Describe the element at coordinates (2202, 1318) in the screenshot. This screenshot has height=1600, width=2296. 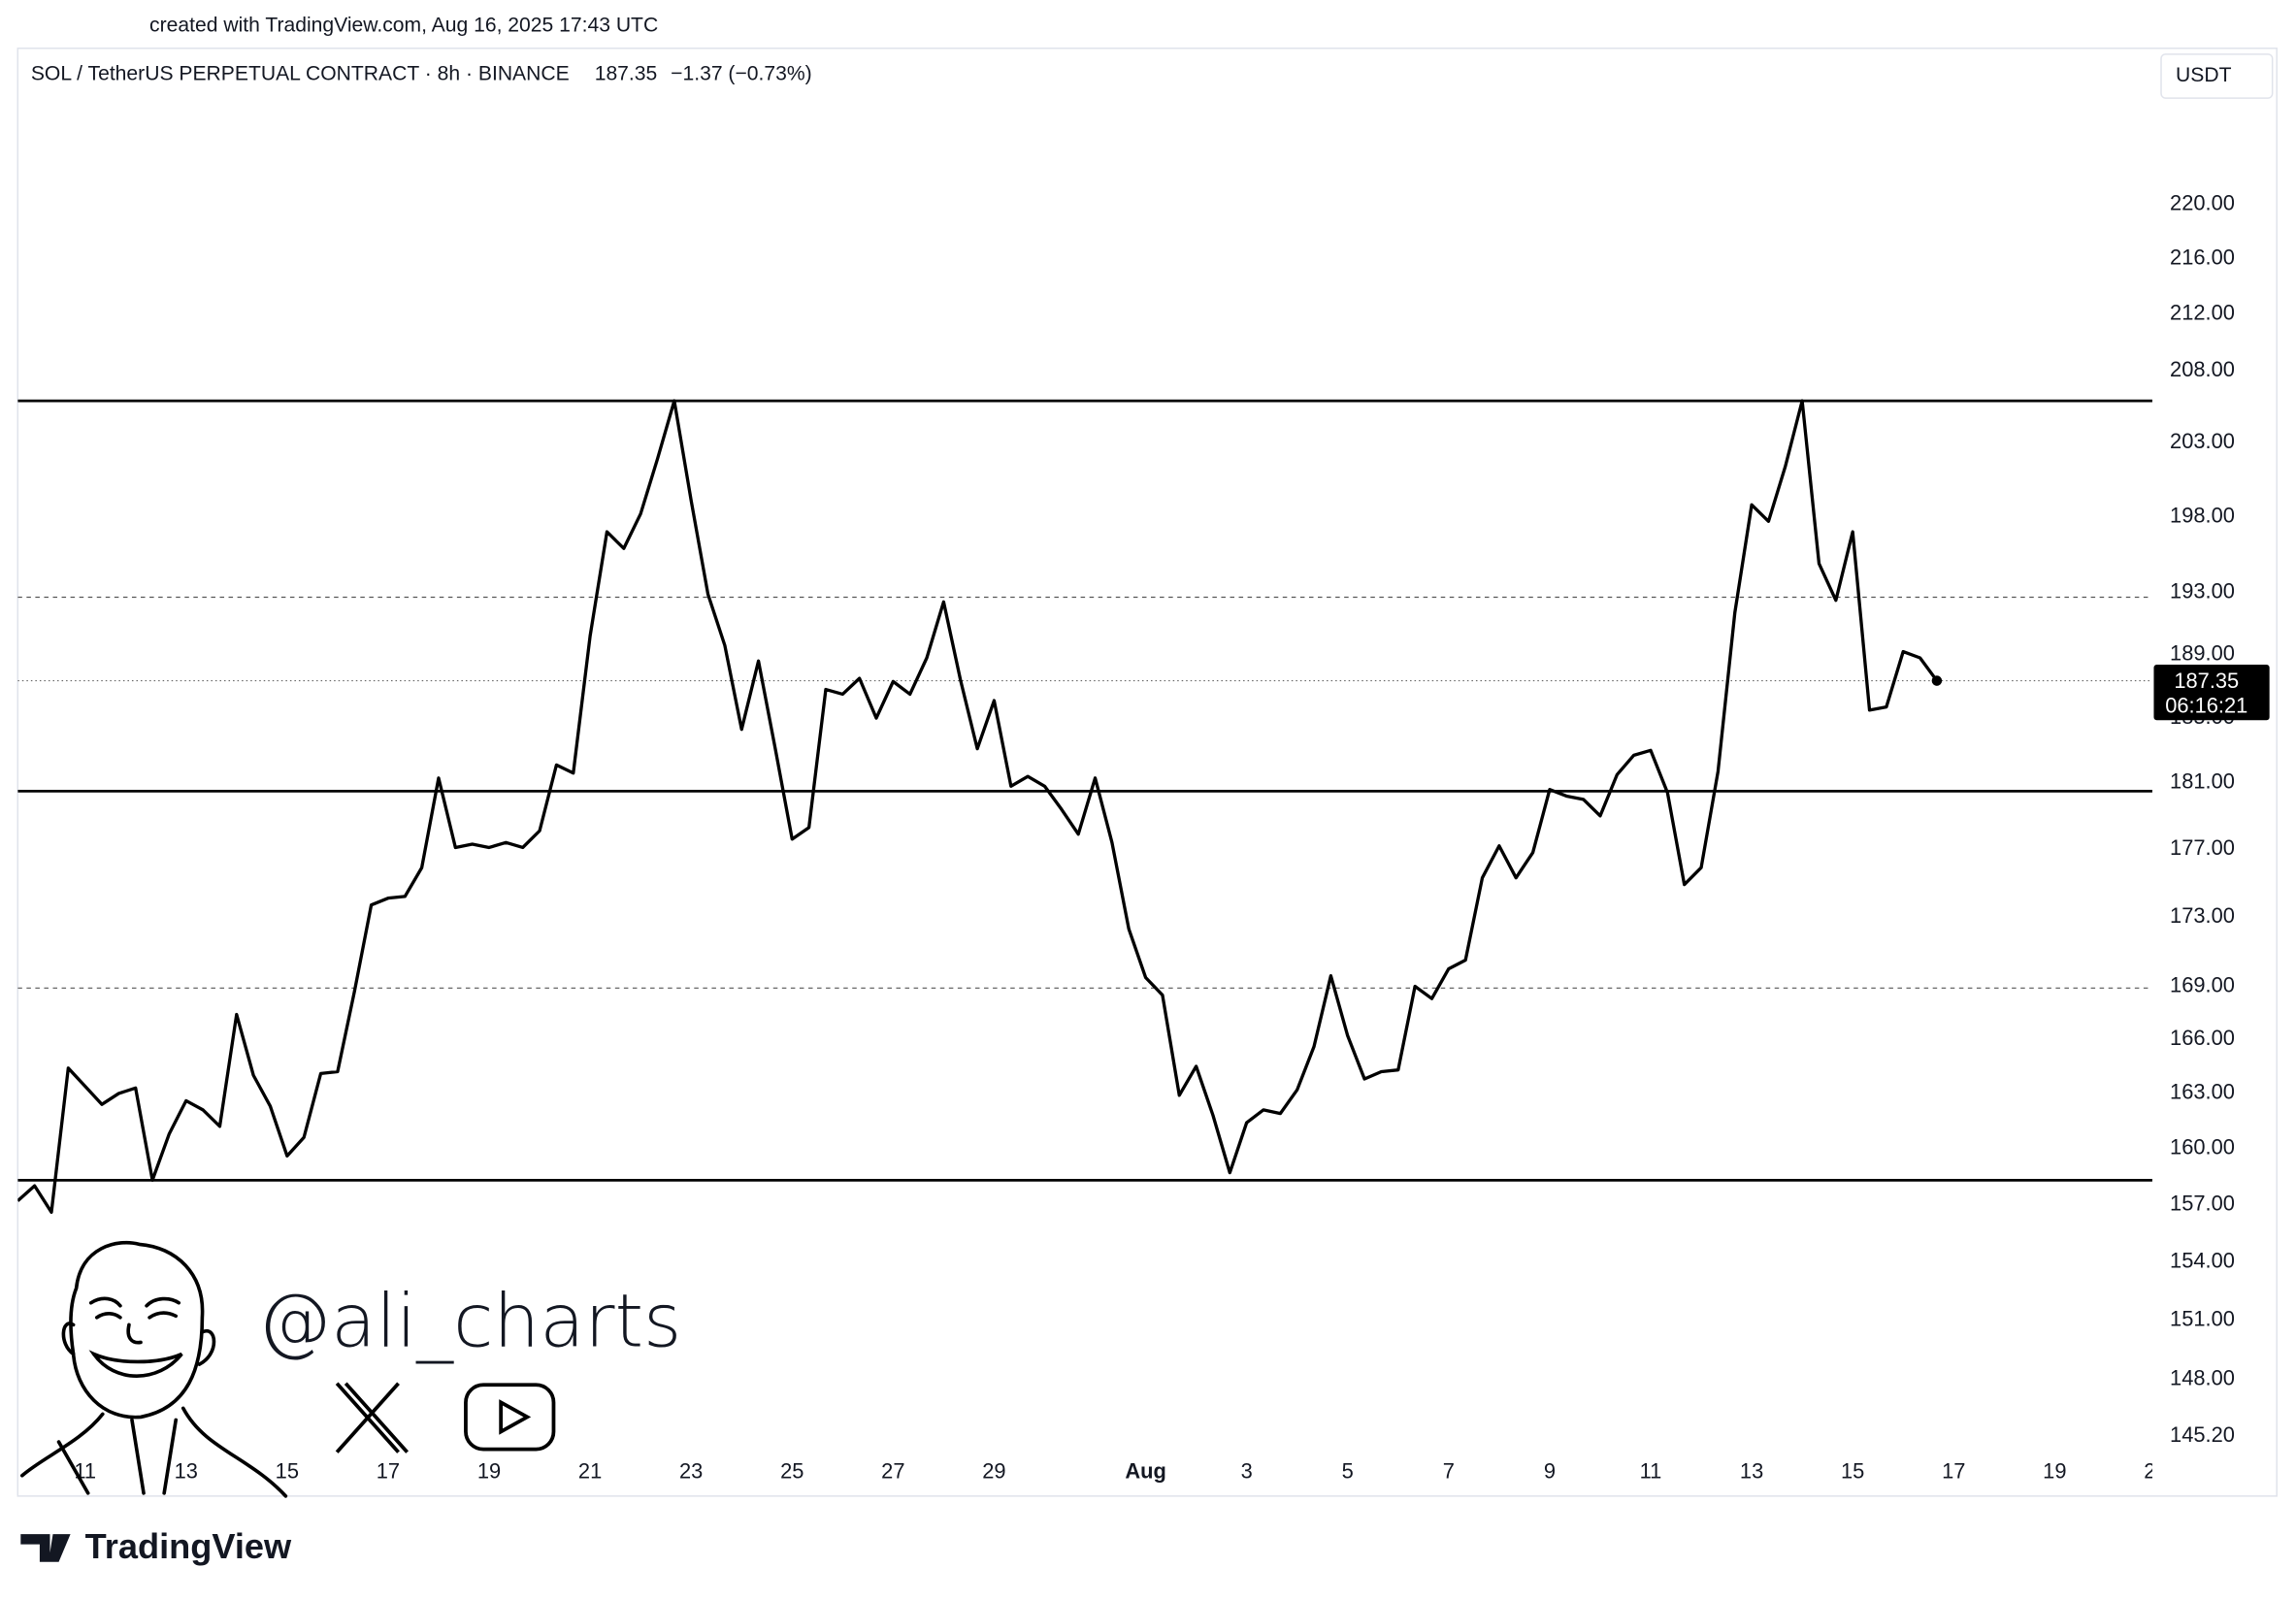
I see `y-tick-label: 151.00` at that location.